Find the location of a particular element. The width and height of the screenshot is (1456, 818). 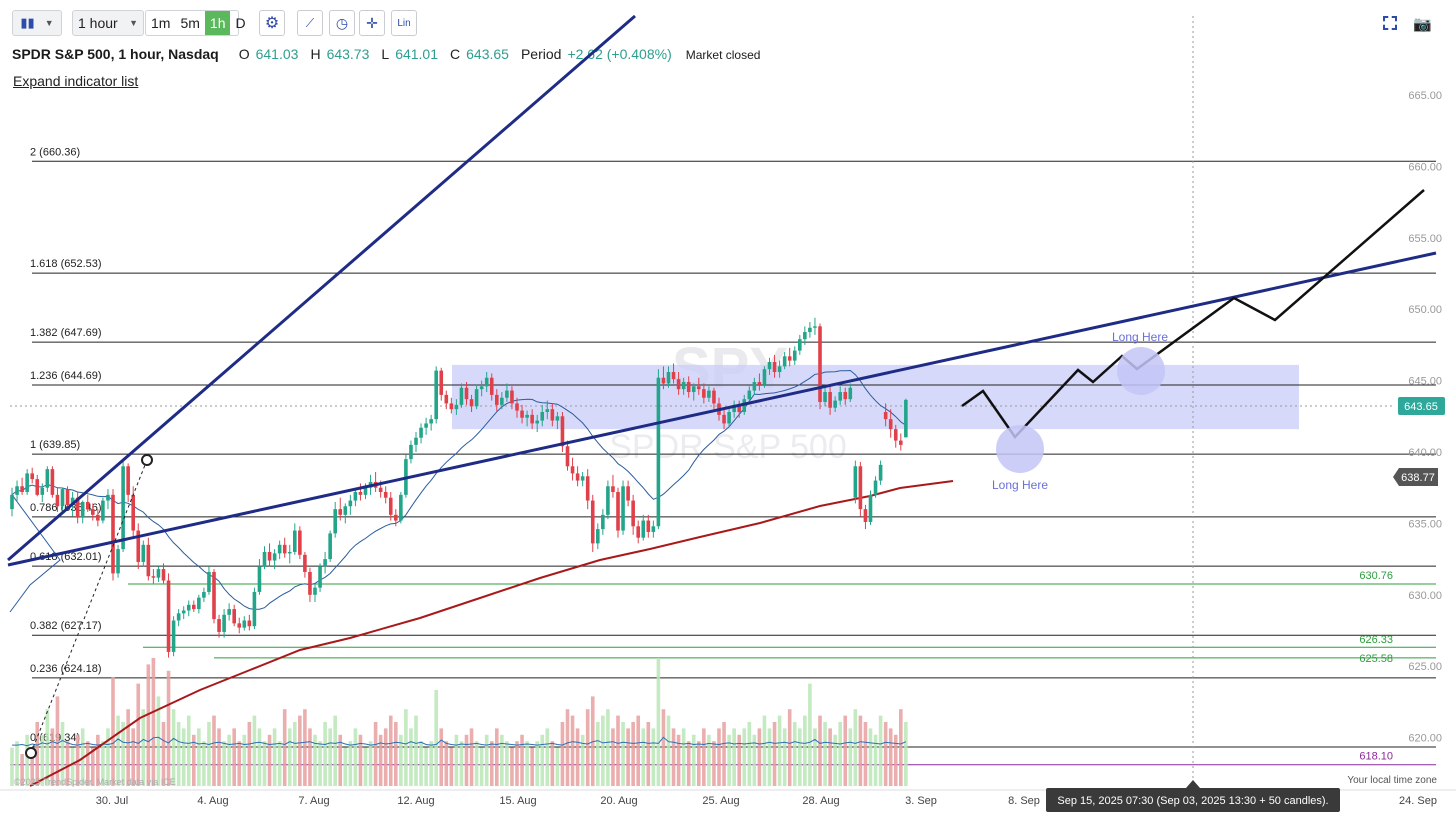

period-label: Period is located at coordinates (541, 54).